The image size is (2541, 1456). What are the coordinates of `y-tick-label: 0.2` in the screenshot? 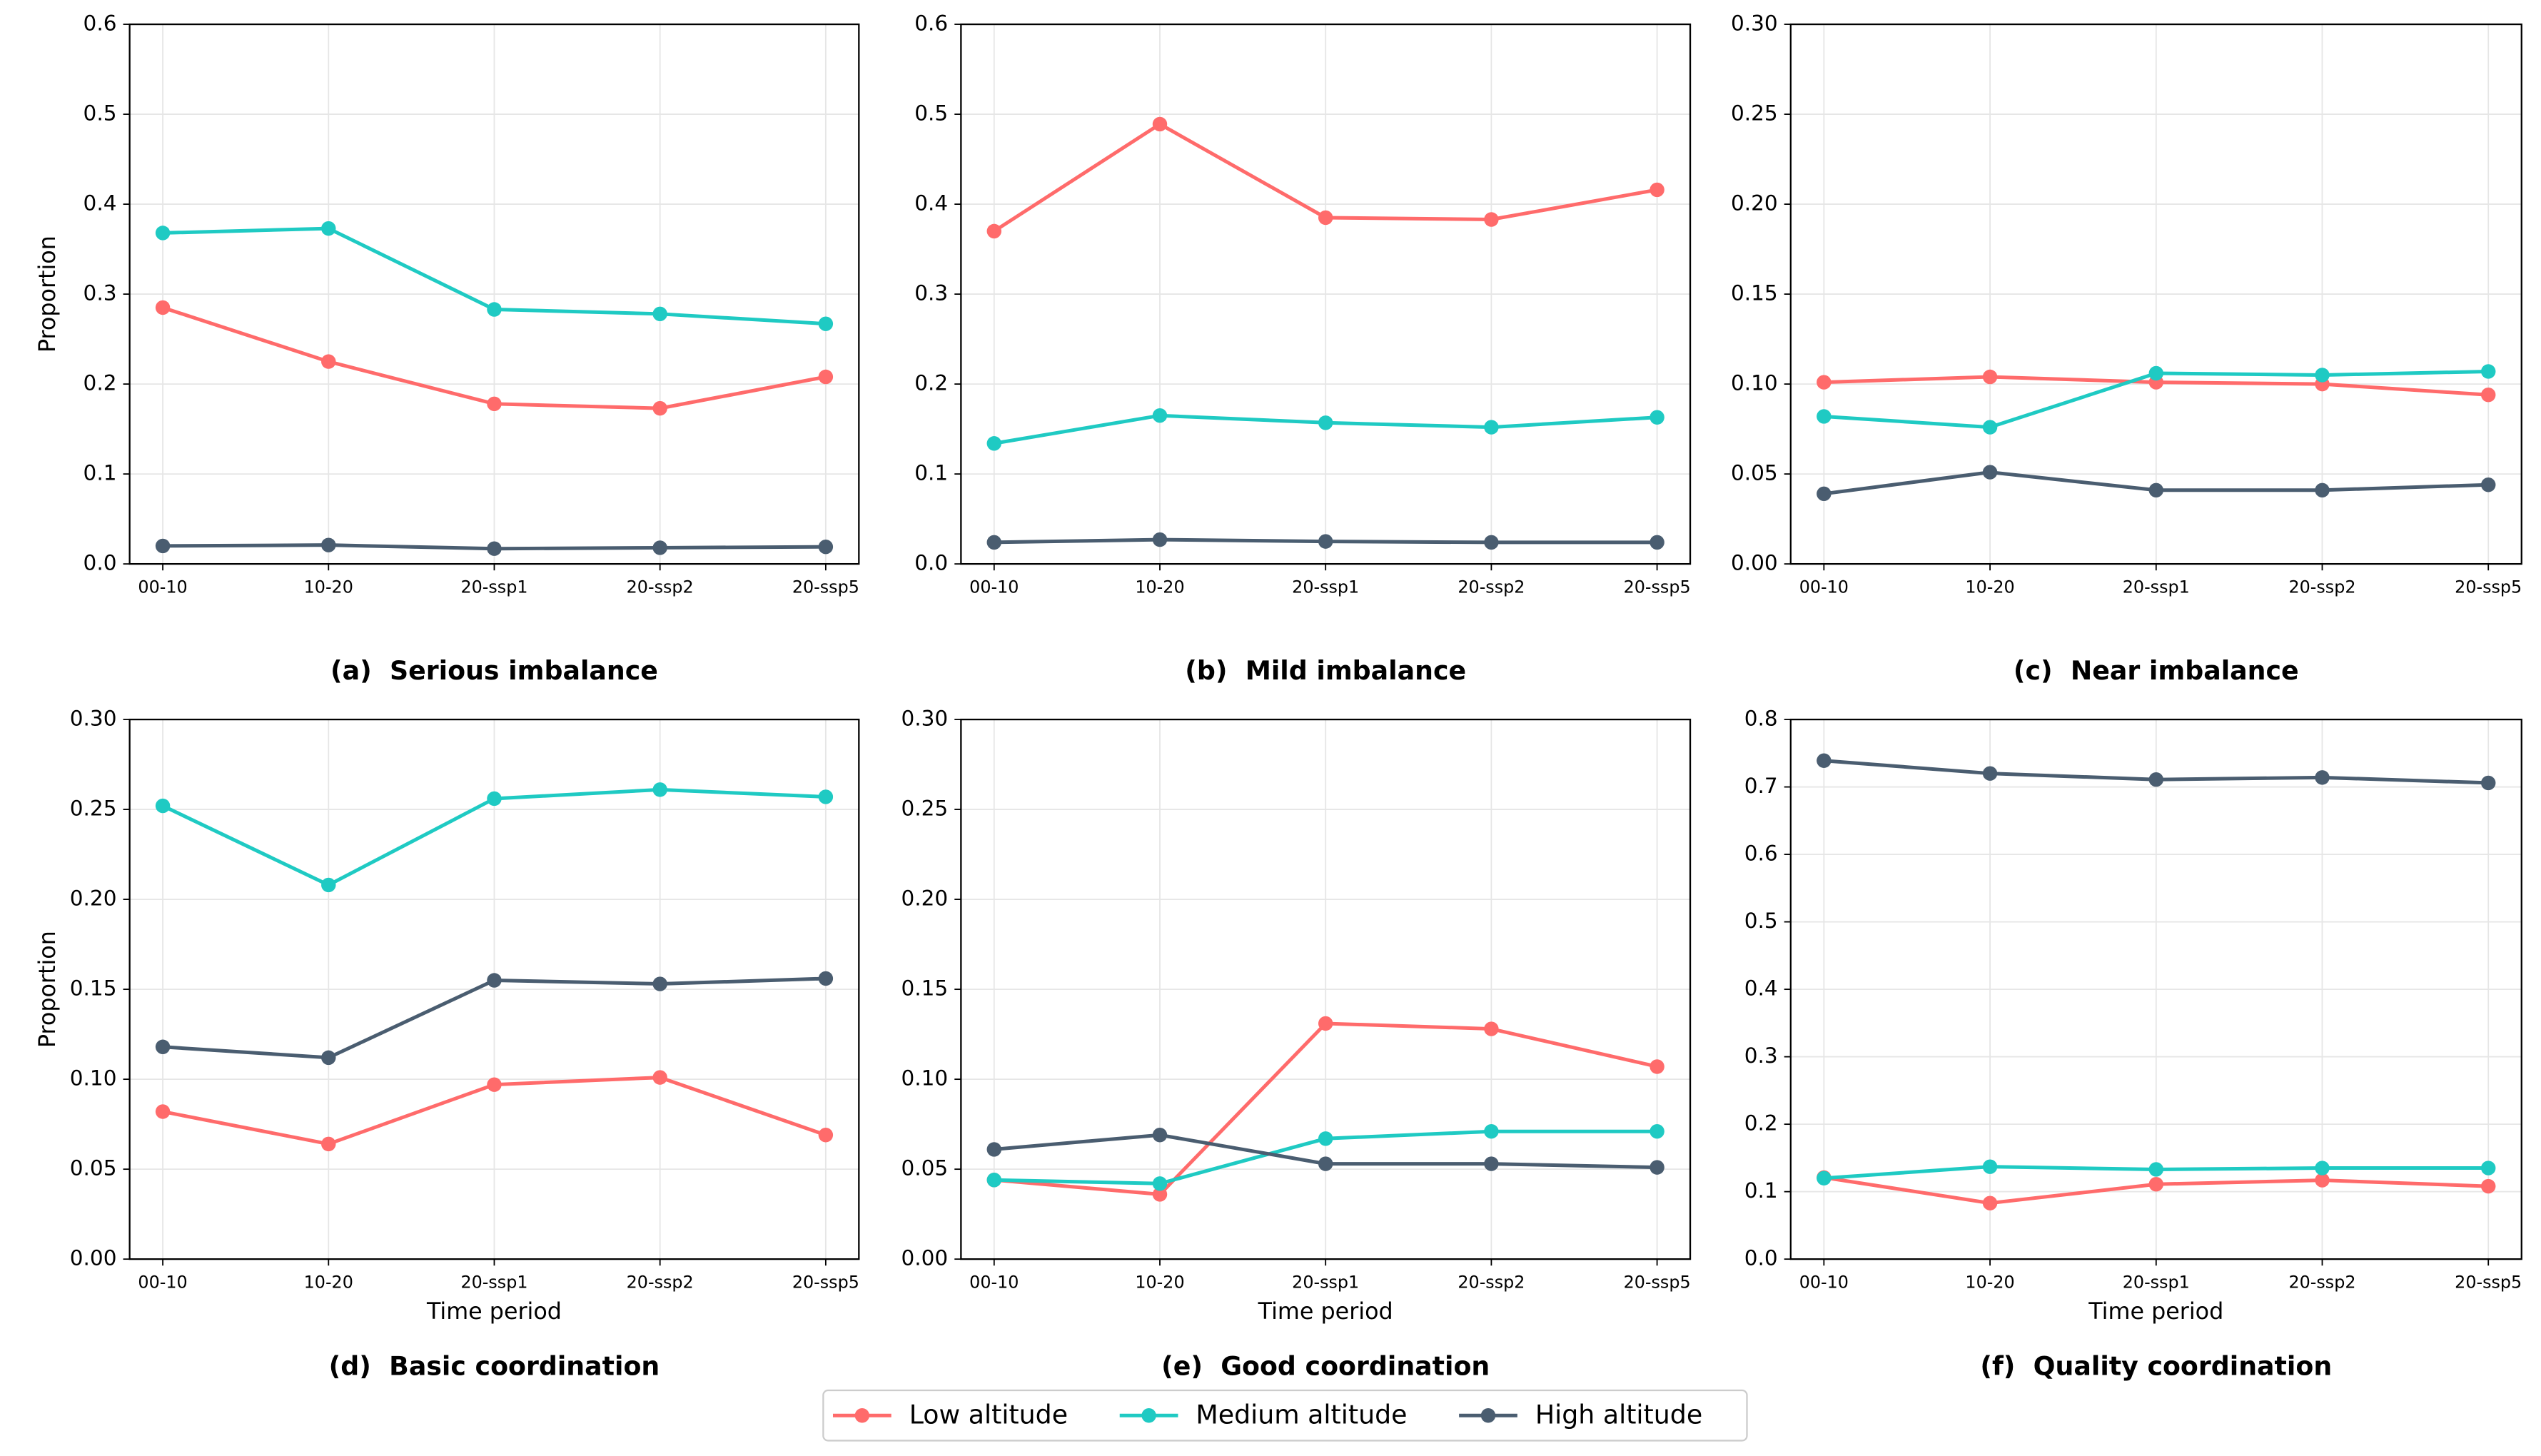 It's located at (1761, 1123).